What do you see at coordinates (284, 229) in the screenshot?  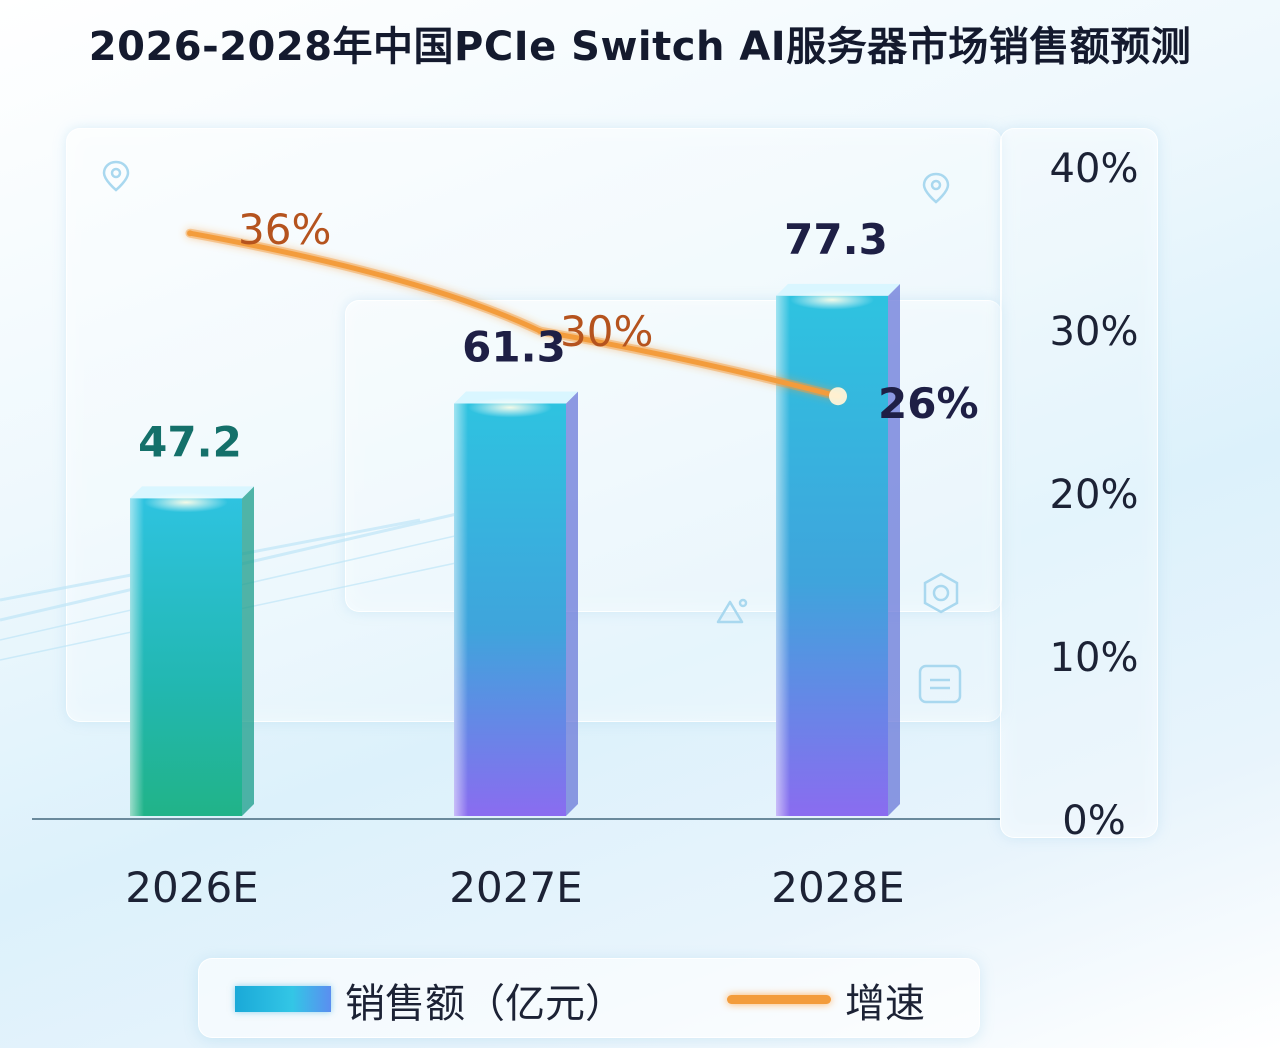 I see `growth-value-label: 36%` at bounding box center [284, 229].